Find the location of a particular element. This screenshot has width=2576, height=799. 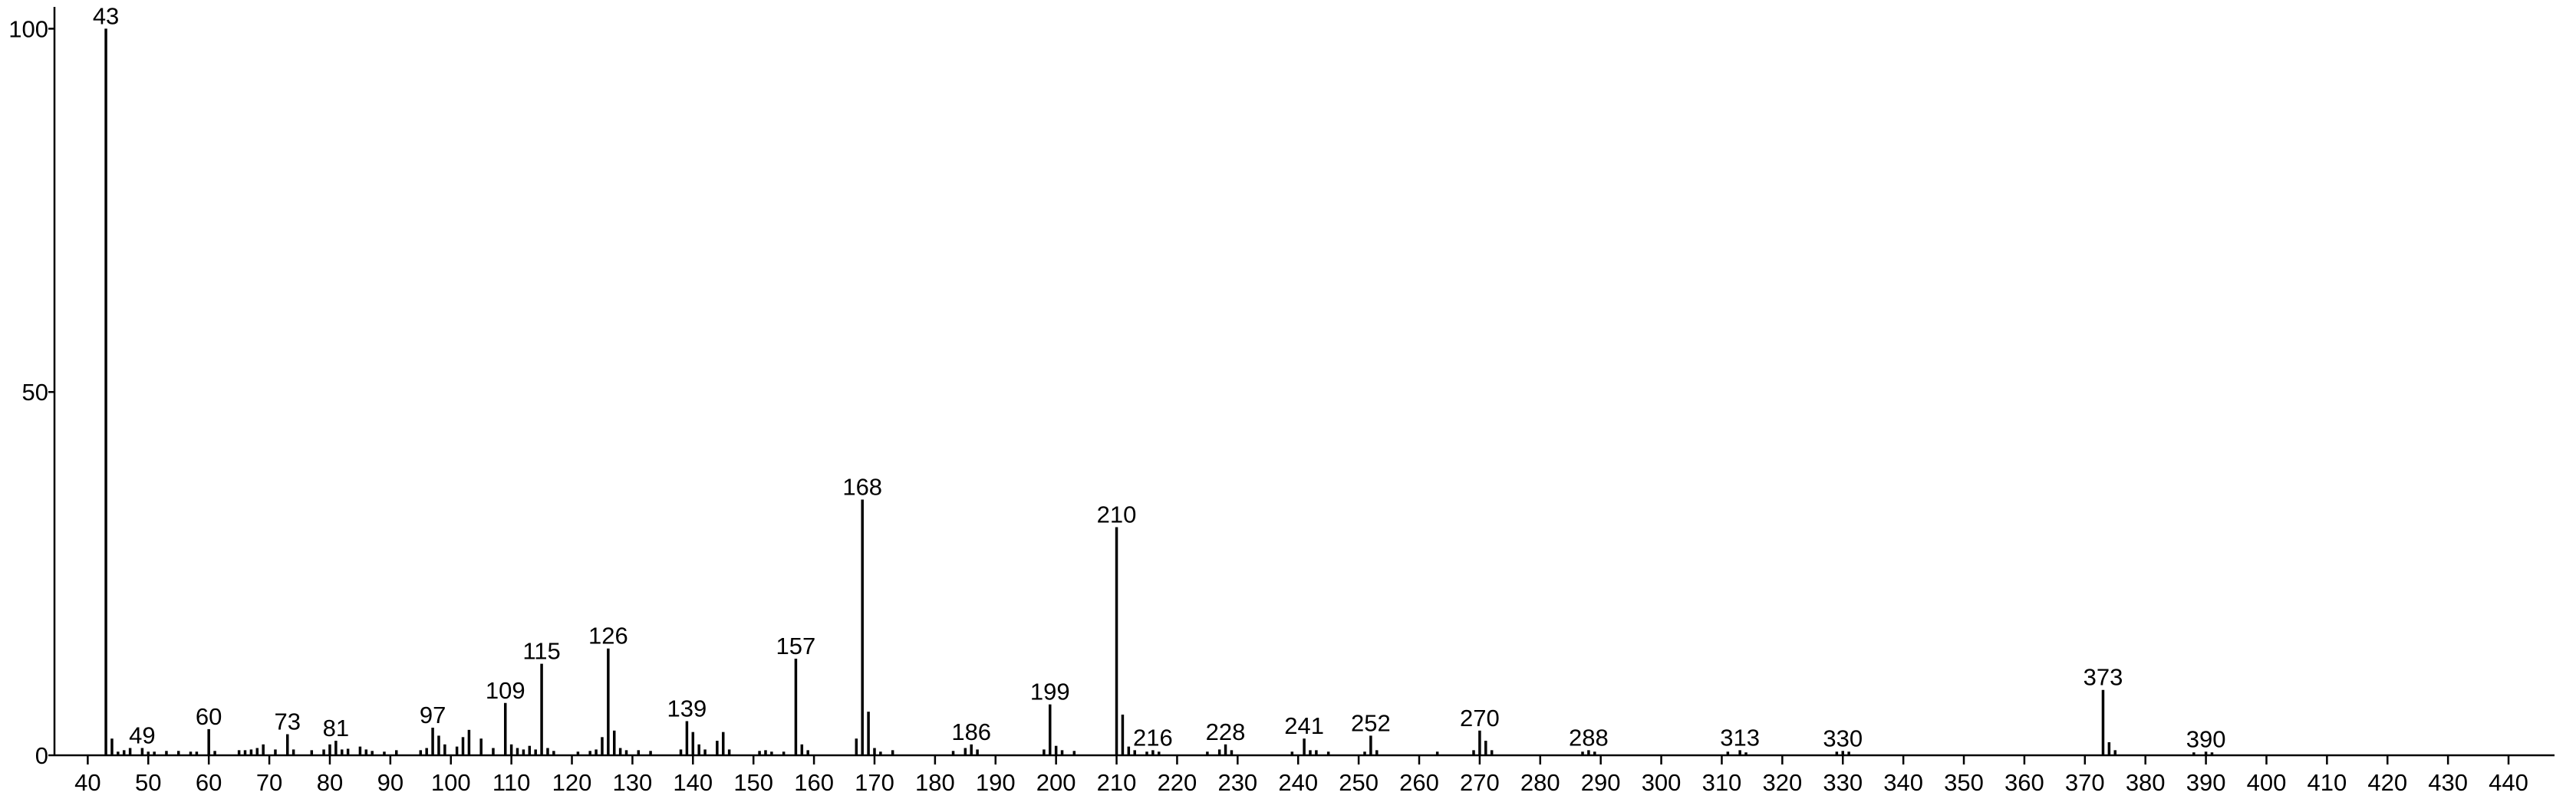

peak-label: 270 is located at coordinates (1480, 718).